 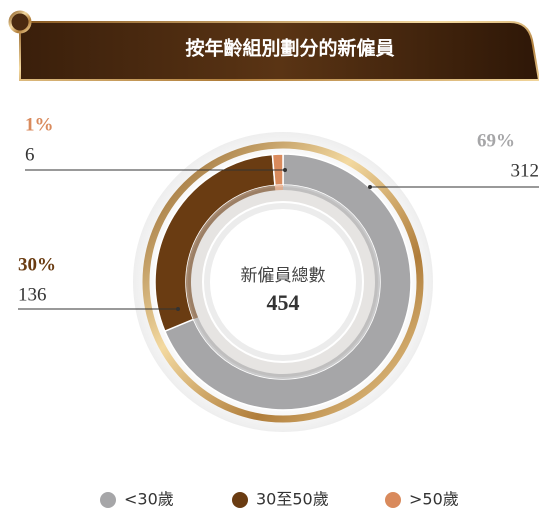 What do you see at coordinates (496, 140) in the screenshot?
I see `share-label: 69%` at bounding box center [496, 140].